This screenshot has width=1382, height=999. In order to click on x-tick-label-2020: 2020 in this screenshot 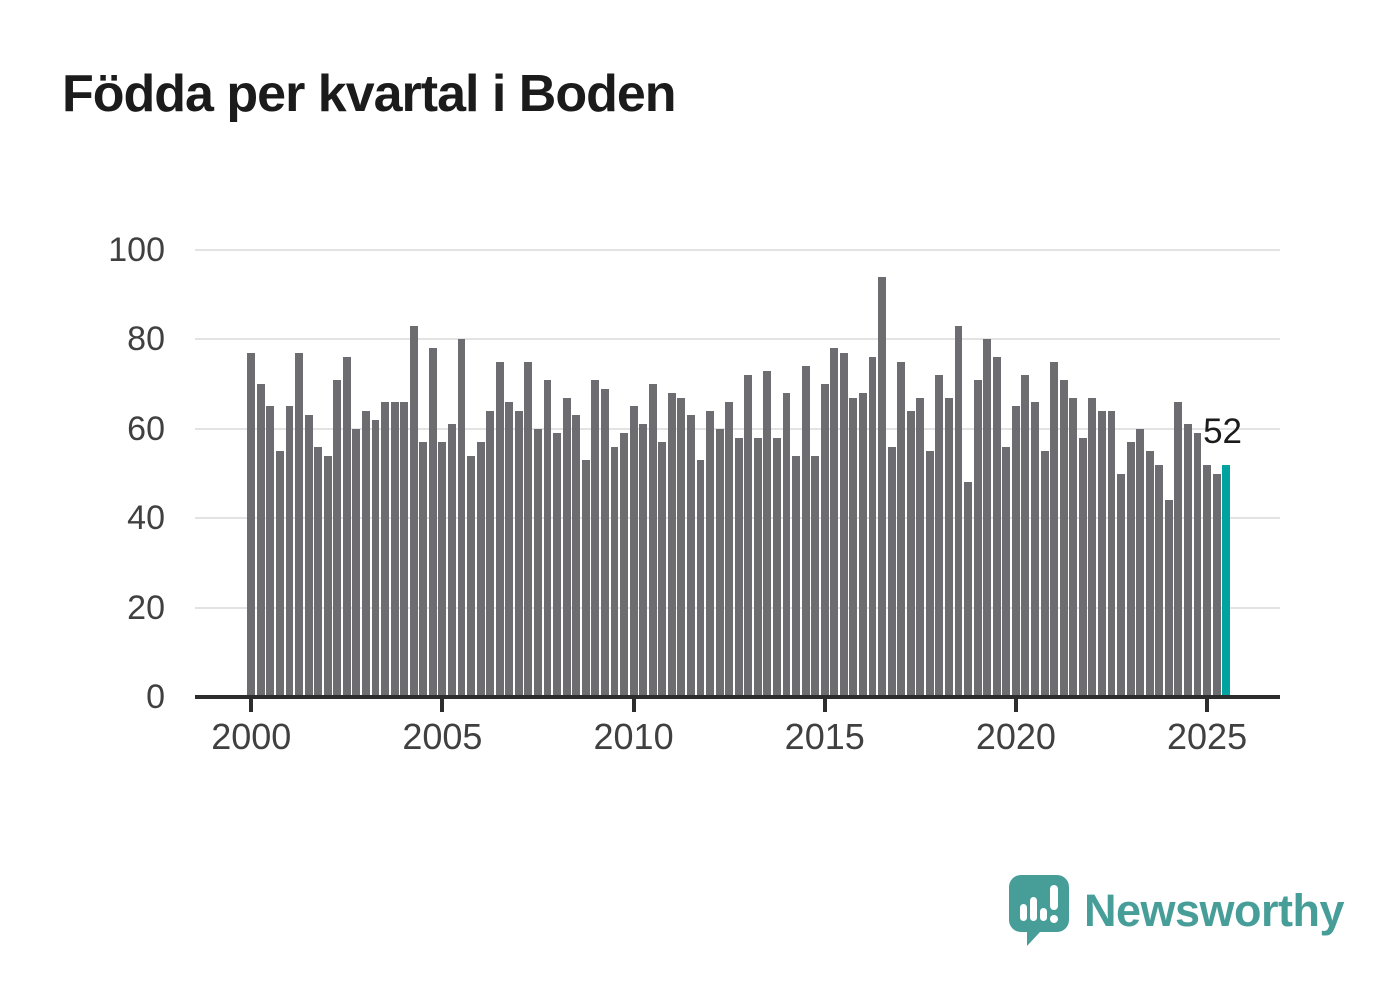, I will do `click(1015, 736)`.